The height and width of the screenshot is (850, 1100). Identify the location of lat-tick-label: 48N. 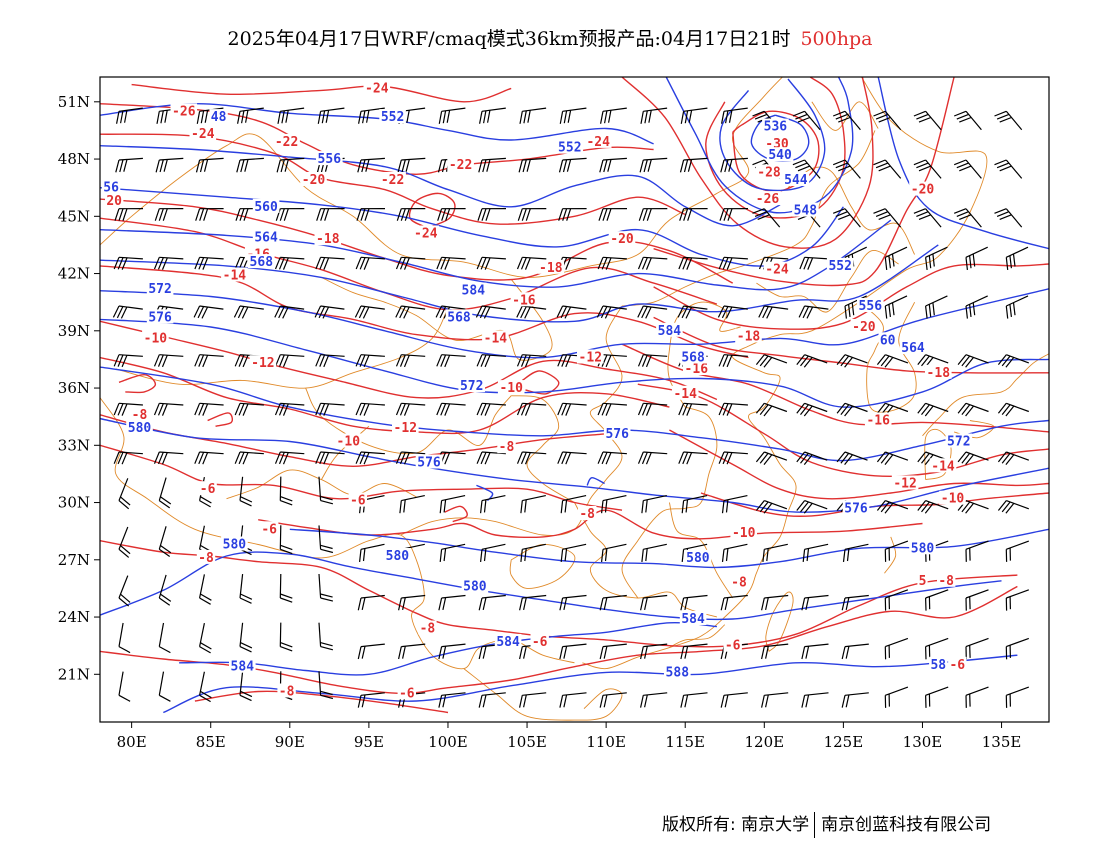
(74, 159).